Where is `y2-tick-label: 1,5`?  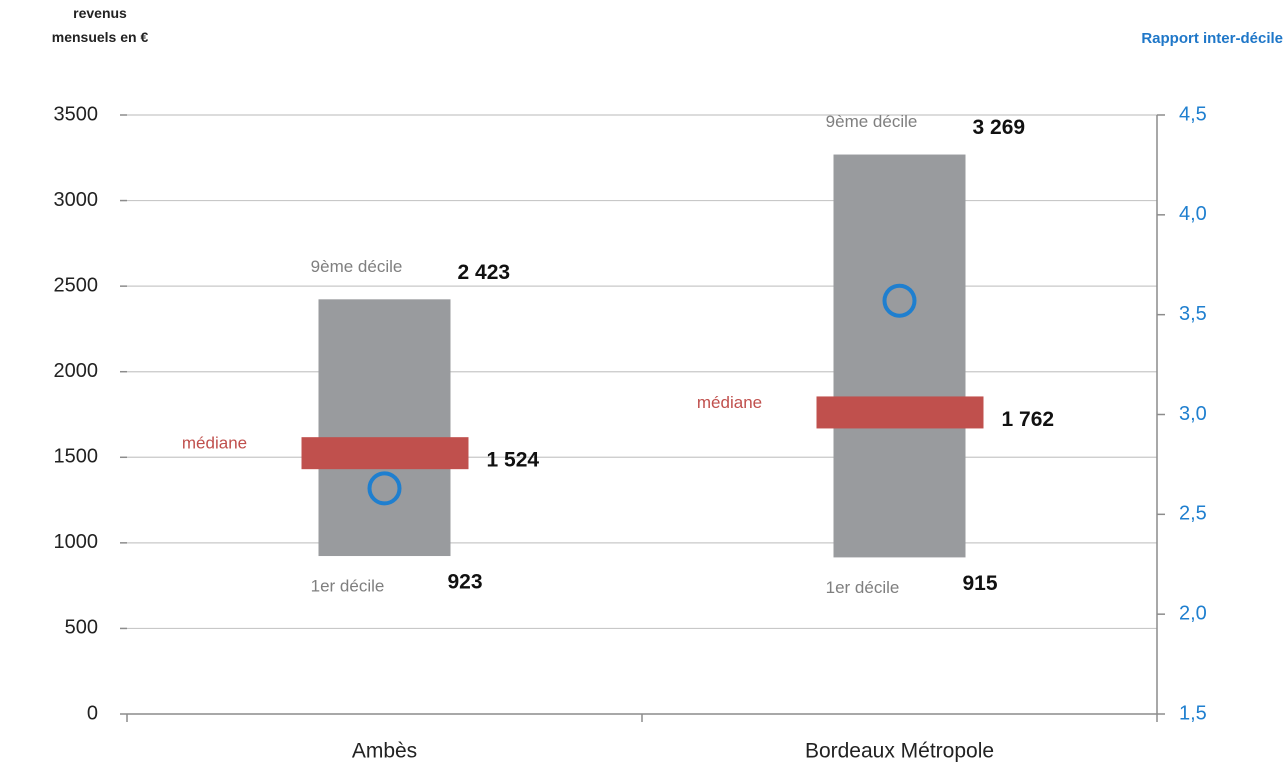 y2-tick-label: 1,5 is located at coordinates (1193, 713).